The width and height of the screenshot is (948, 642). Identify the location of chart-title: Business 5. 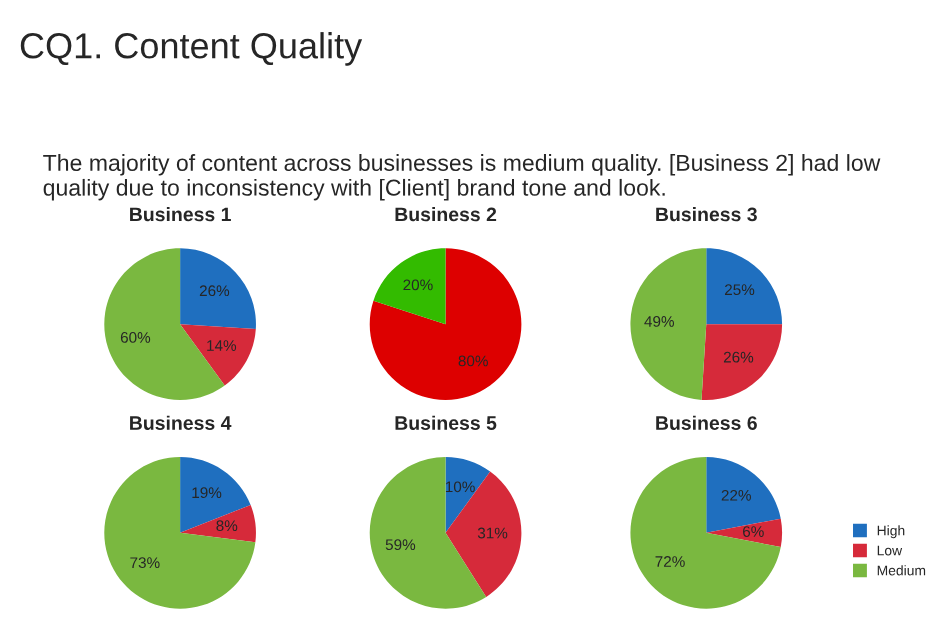
(446, 422).